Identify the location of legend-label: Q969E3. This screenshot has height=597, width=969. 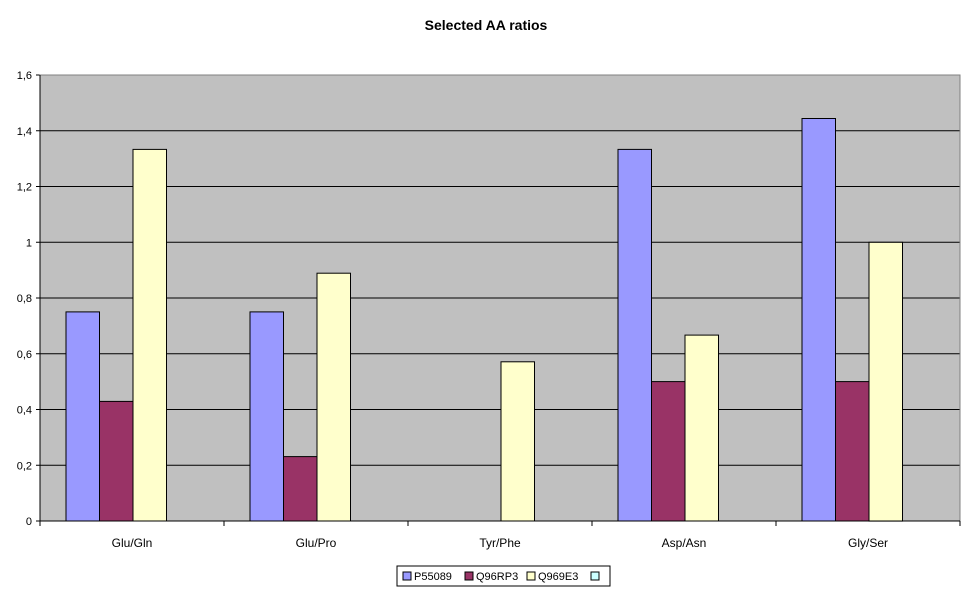
(558, 577).